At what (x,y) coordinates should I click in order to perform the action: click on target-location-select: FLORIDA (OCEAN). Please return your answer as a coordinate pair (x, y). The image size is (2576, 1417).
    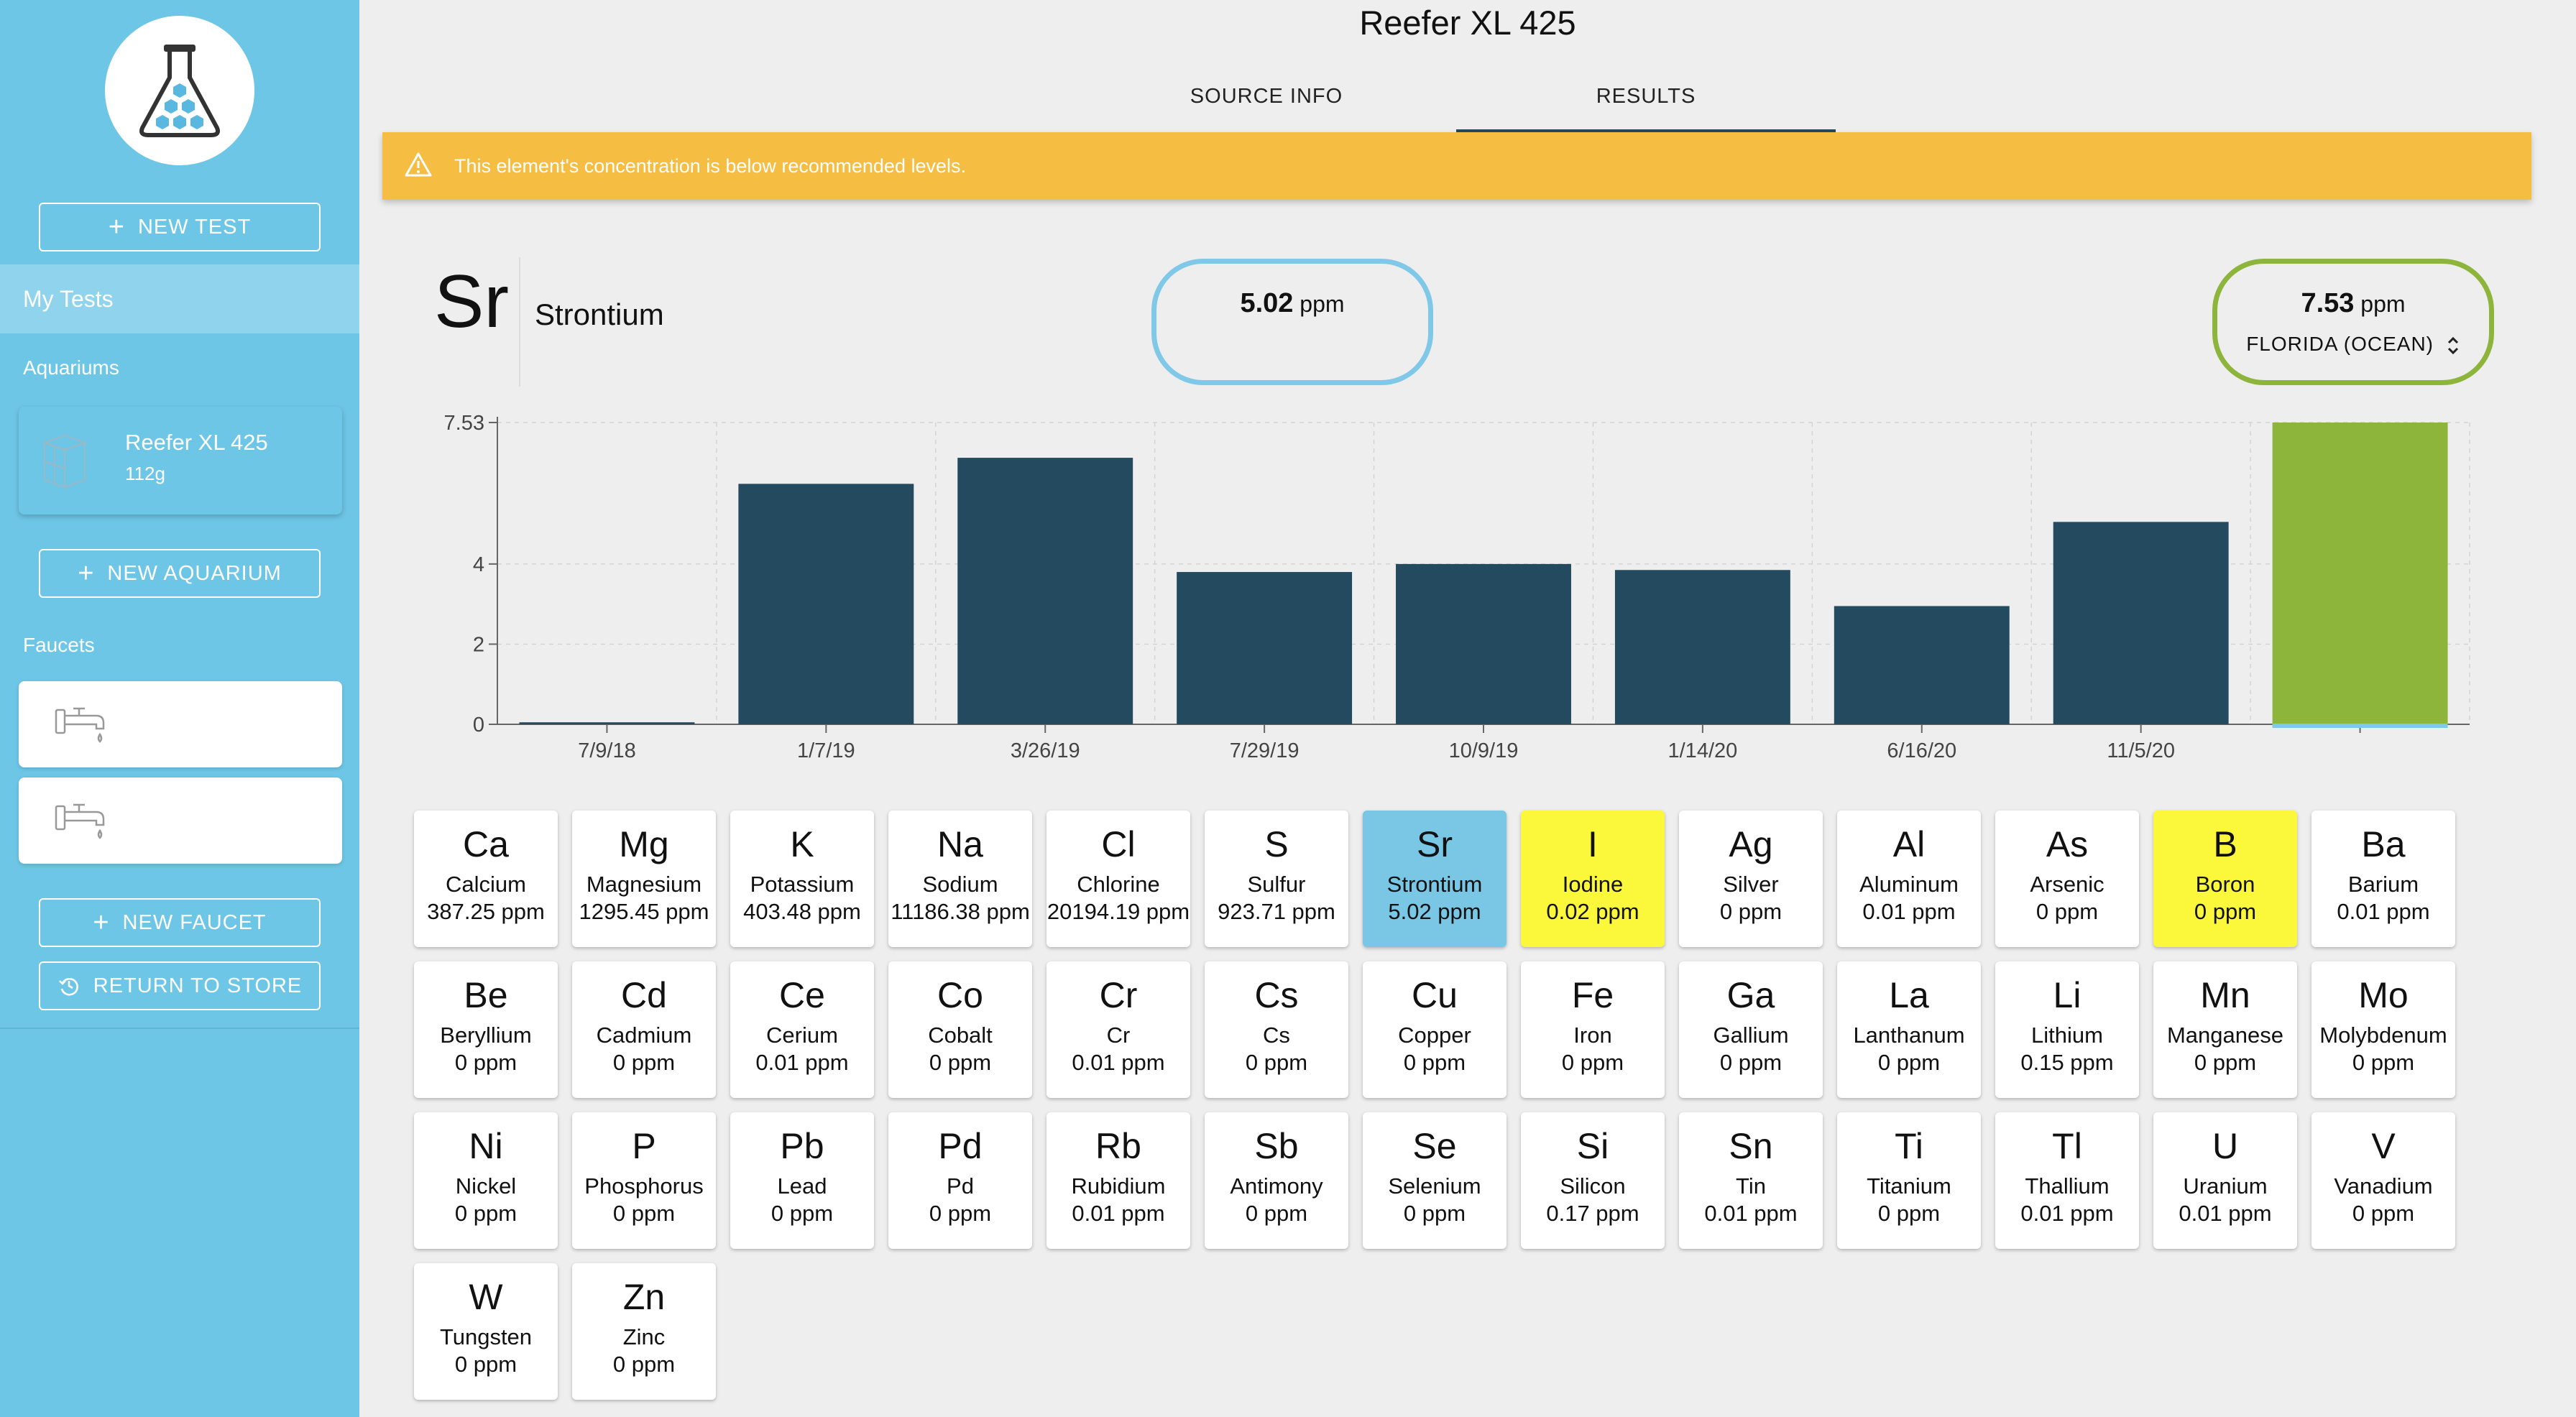
    Looking at the image, I should click on (2353, 345).